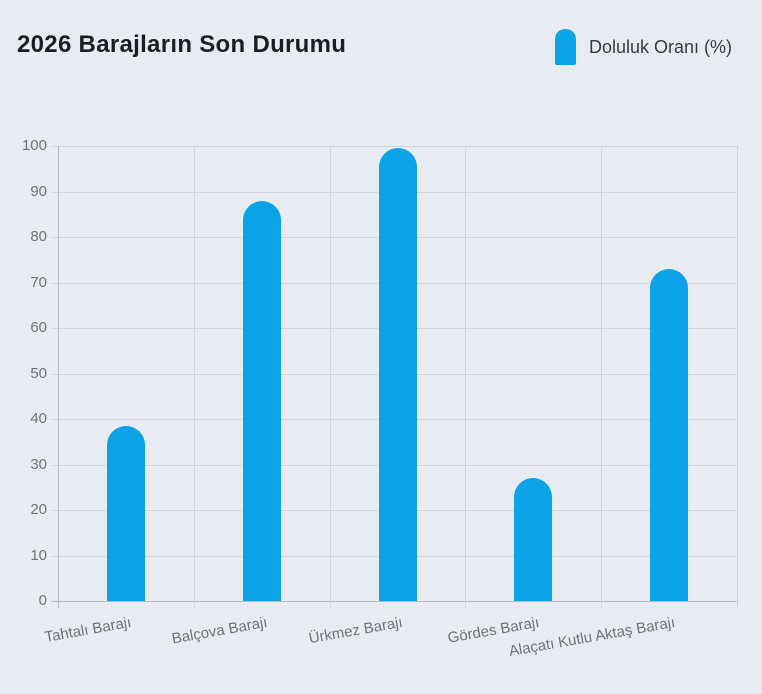  What do you see at coordinates (38, 282) in the screenshot?
I see `y-axis-tick-label: 70` at bounding box center [38, 282].